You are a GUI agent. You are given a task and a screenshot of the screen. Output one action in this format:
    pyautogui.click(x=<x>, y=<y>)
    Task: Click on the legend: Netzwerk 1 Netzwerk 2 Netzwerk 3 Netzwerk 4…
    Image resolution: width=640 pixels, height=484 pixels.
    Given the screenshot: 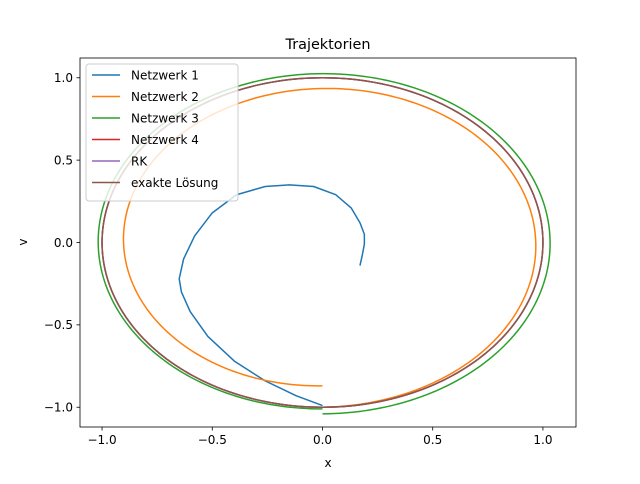 What is the action you would take?
    pyautogui.click(x=162, y=132)
    